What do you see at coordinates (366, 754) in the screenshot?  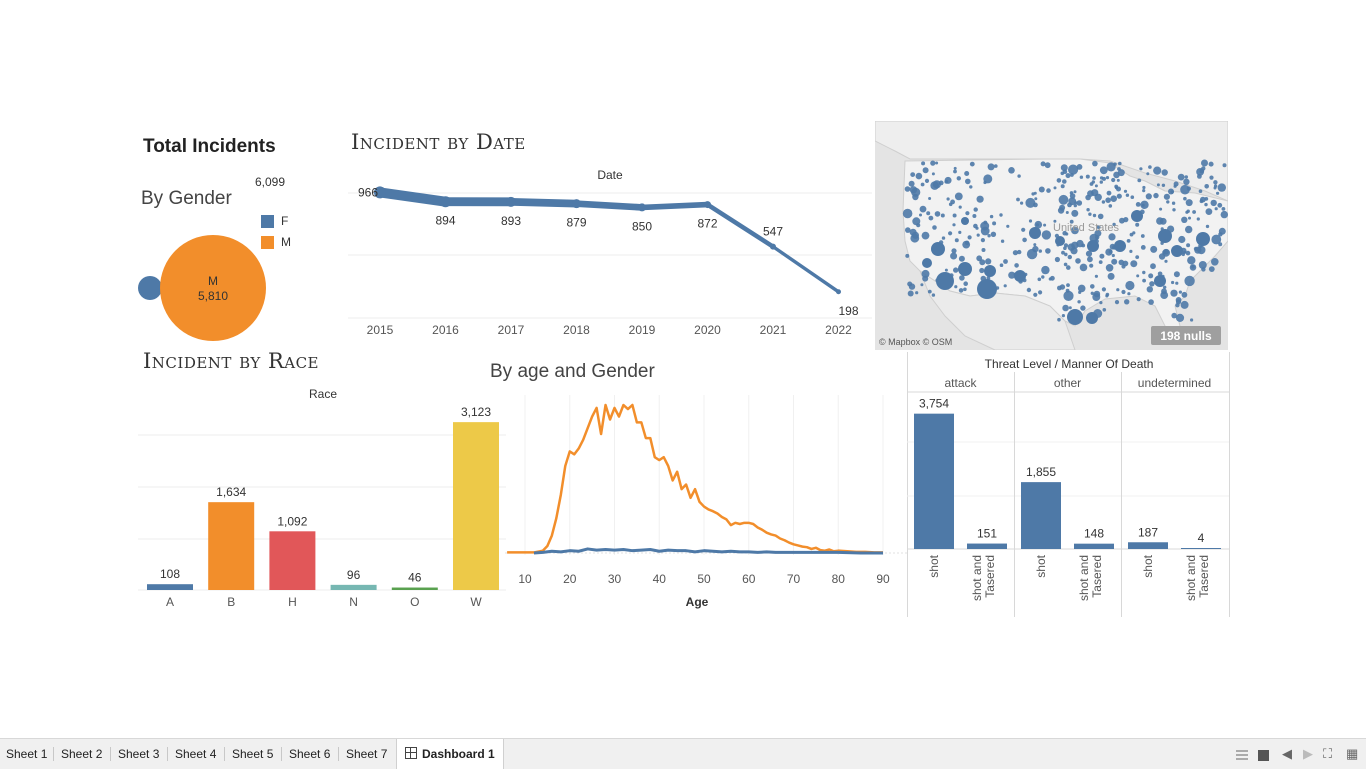 I see `tab-sheet-7: Sheet 7` at bounding box center [366, 754].